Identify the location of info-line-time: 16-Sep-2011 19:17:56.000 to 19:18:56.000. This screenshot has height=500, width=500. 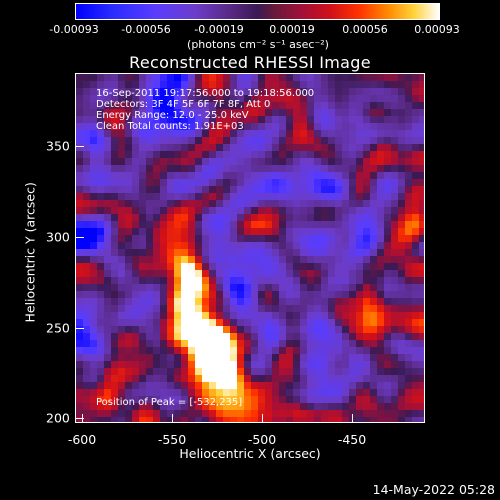
(205, 93).